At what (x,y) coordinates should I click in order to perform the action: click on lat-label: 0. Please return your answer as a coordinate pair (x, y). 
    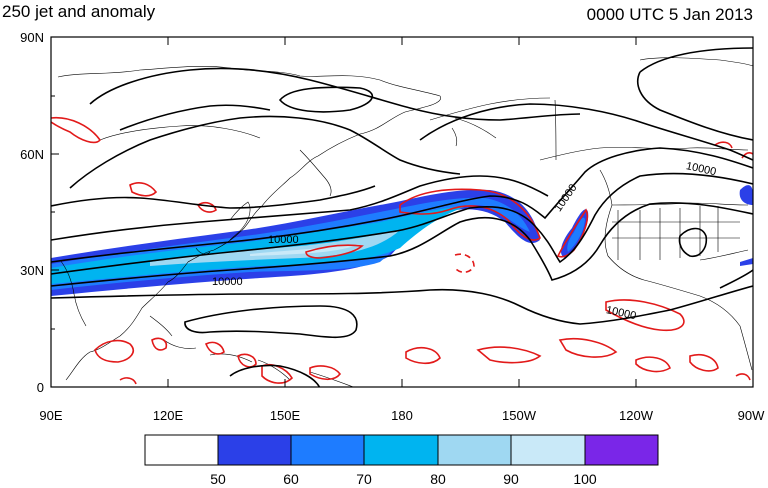
    Looking at the image, I should click on (40, 387).